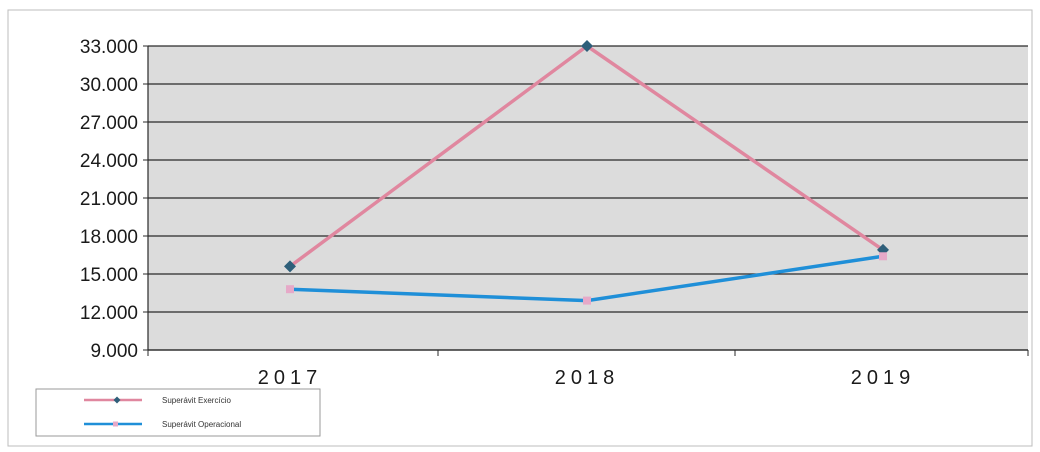 The height and width of the screenshot is (452, 1040). I want to click on legend-box, so click(178, 412).